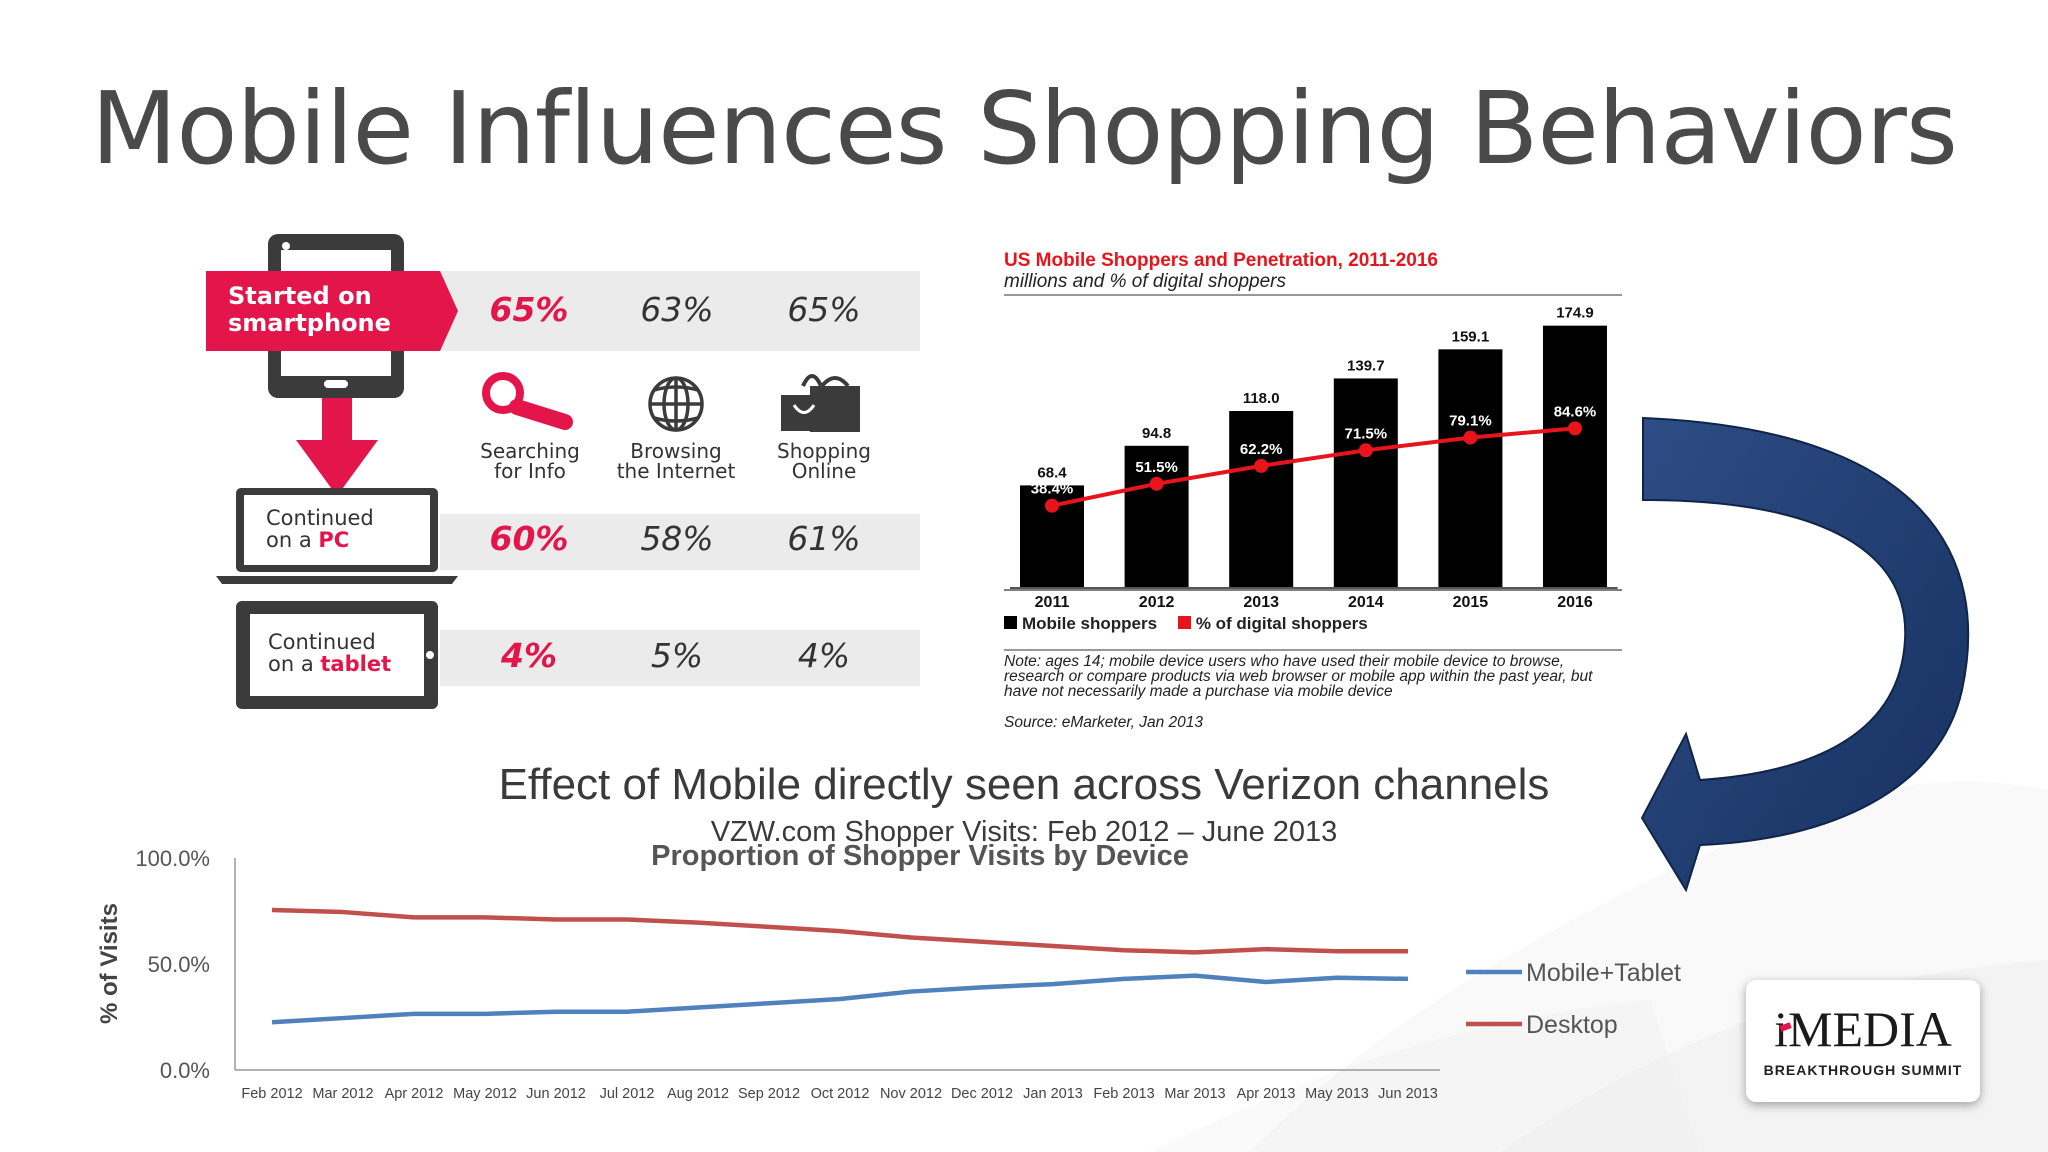  What do you see at coordinates (1053, 1094) in the screenshot?
I see `x-tick-label: Jan 2013` at bounding box center [1053, 1094].